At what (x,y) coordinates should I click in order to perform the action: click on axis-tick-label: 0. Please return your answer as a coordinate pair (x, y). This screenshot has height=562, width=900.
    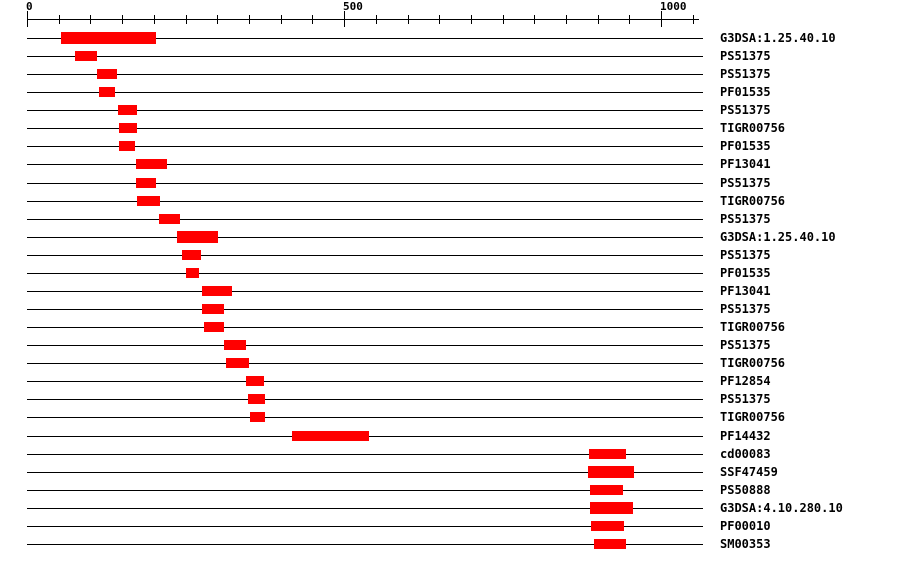
    Looking at the image, I should click on (29, 6).